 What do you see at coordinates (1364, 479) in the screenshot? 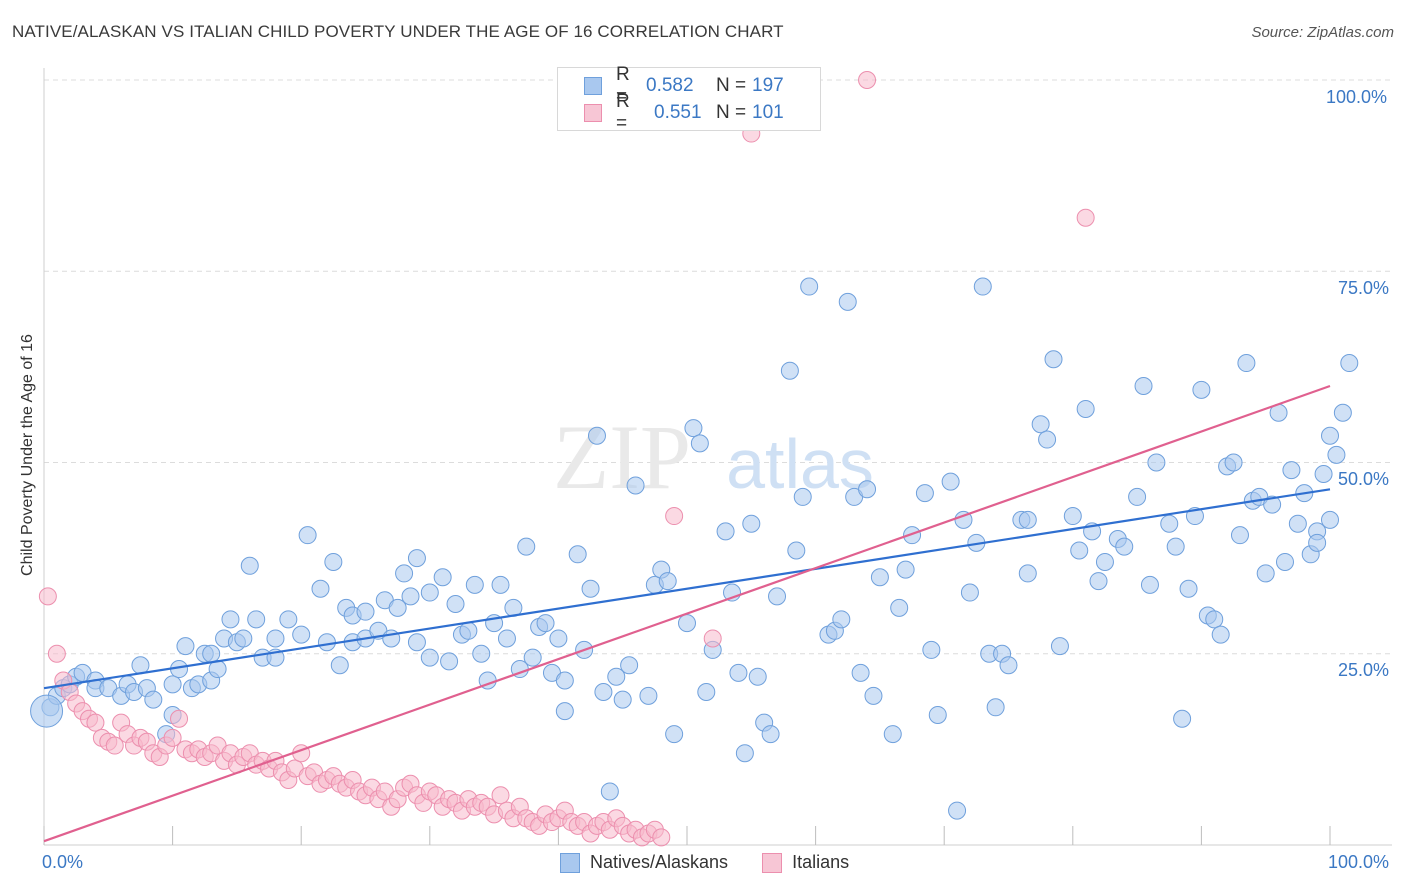
I see `y-tick-label-50: 50.0%` at bounding box center [1364, 479].